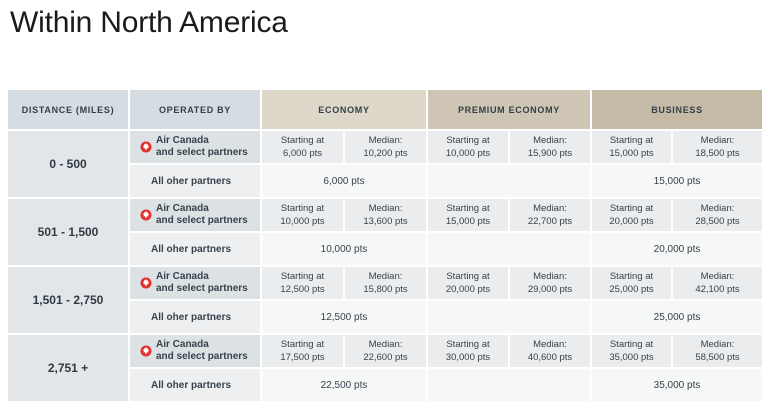 The image size is (768, 411). Describe the element at coordinates (550, 221) in the screenshot. I see `median-value: 22,700 pts` at that location.